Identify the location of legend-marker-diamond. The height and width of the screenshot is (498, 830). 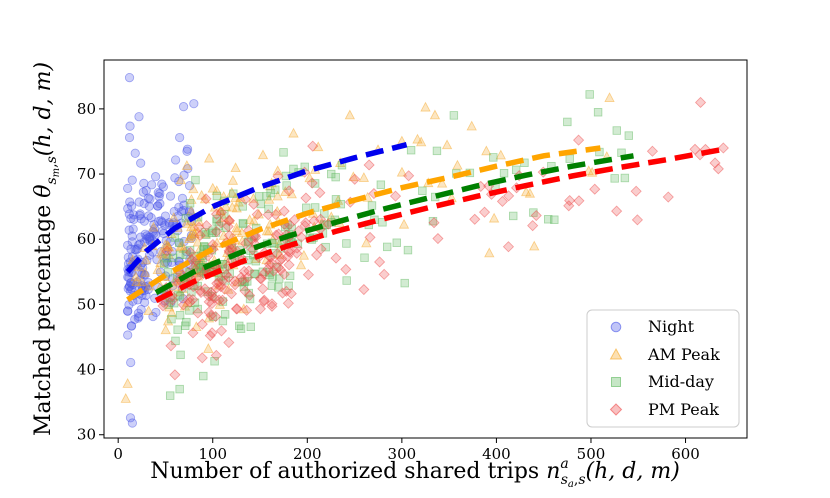
(616, 409).